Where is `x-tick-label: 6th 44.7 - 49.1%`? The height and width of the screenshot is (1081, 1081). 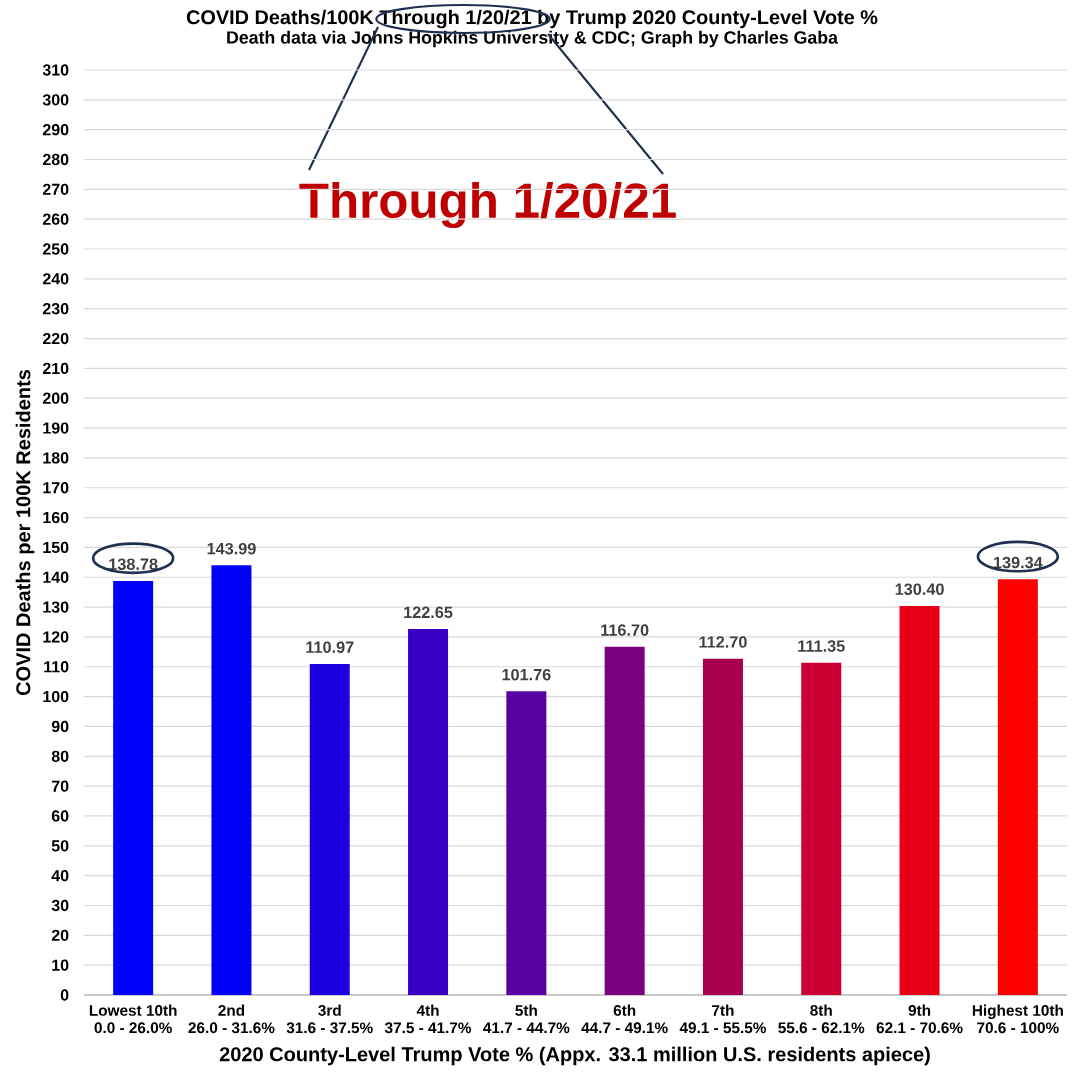 x-tick-label: 6th 44.7 - 49.1% is located at coordinates (624, 1019).